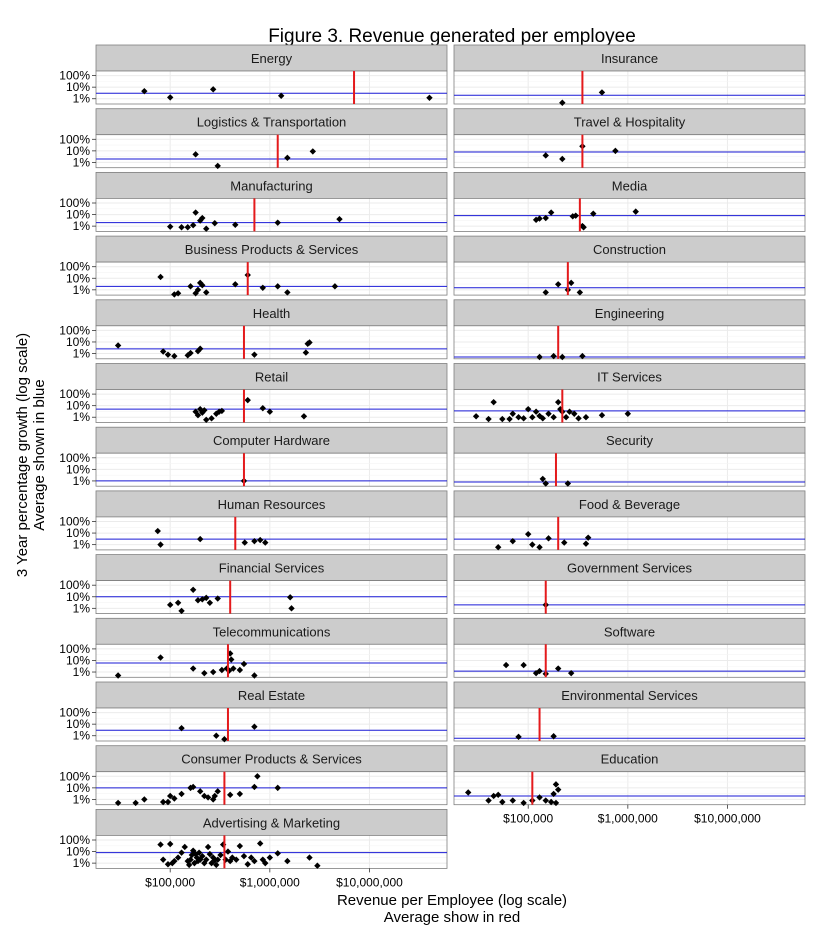  I want to click on facet-label: Education, so click(630, 759).